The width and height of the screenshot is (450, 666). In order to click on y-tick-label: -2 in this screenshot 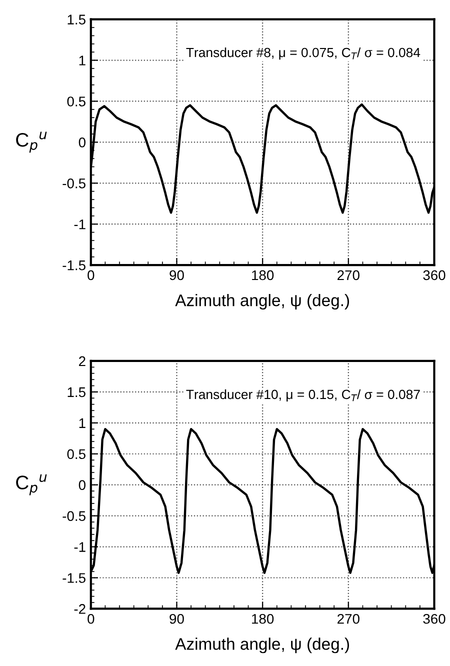, I will do `click(80, 609)`.